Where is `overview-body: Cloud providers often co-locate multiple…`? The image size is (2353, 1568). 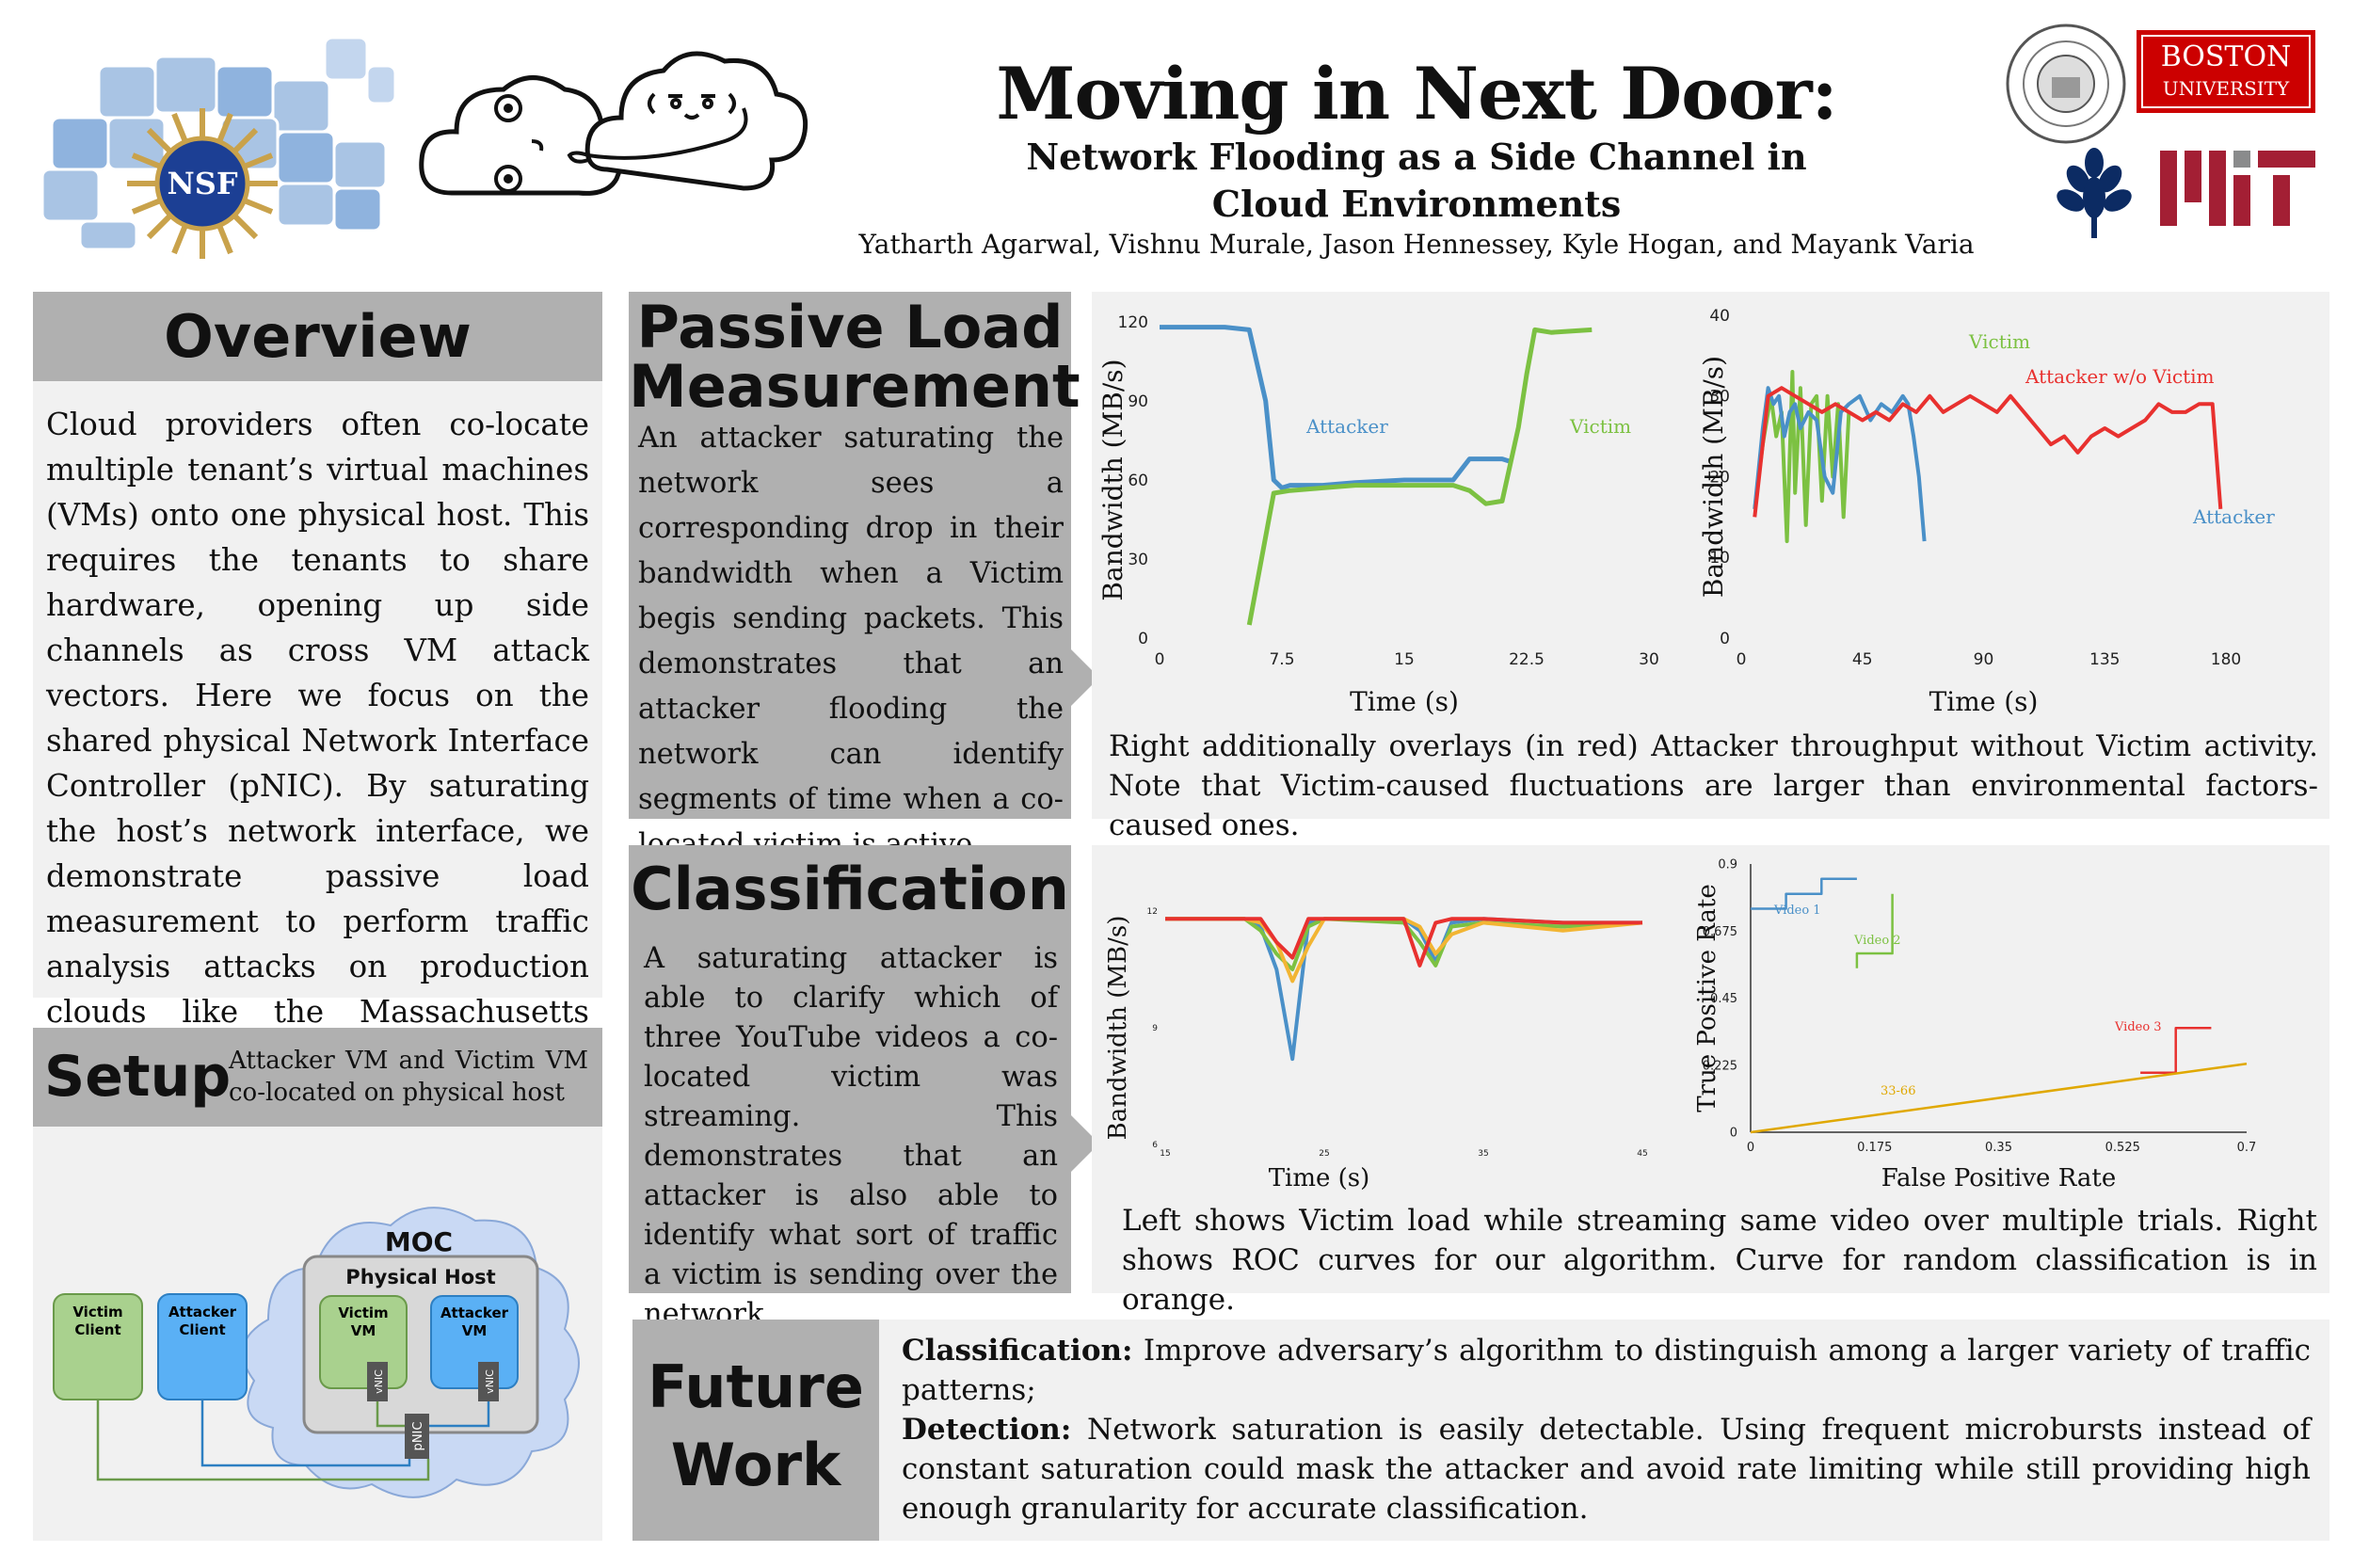 overview-body: Cloud providers often co-locate multiple… is located at coordinates (317, 728).